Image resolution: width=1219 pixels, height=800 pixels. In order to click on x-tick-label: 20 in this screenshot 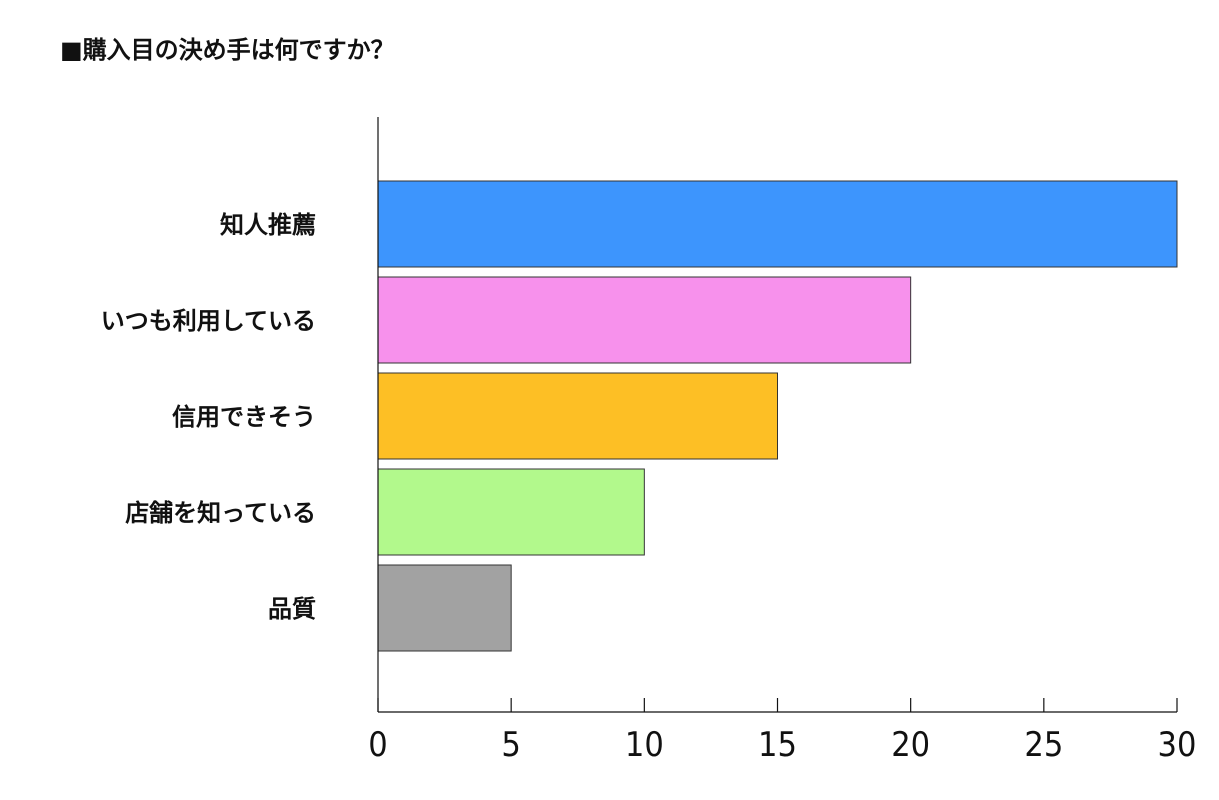, I will do `click(910, 745)`.